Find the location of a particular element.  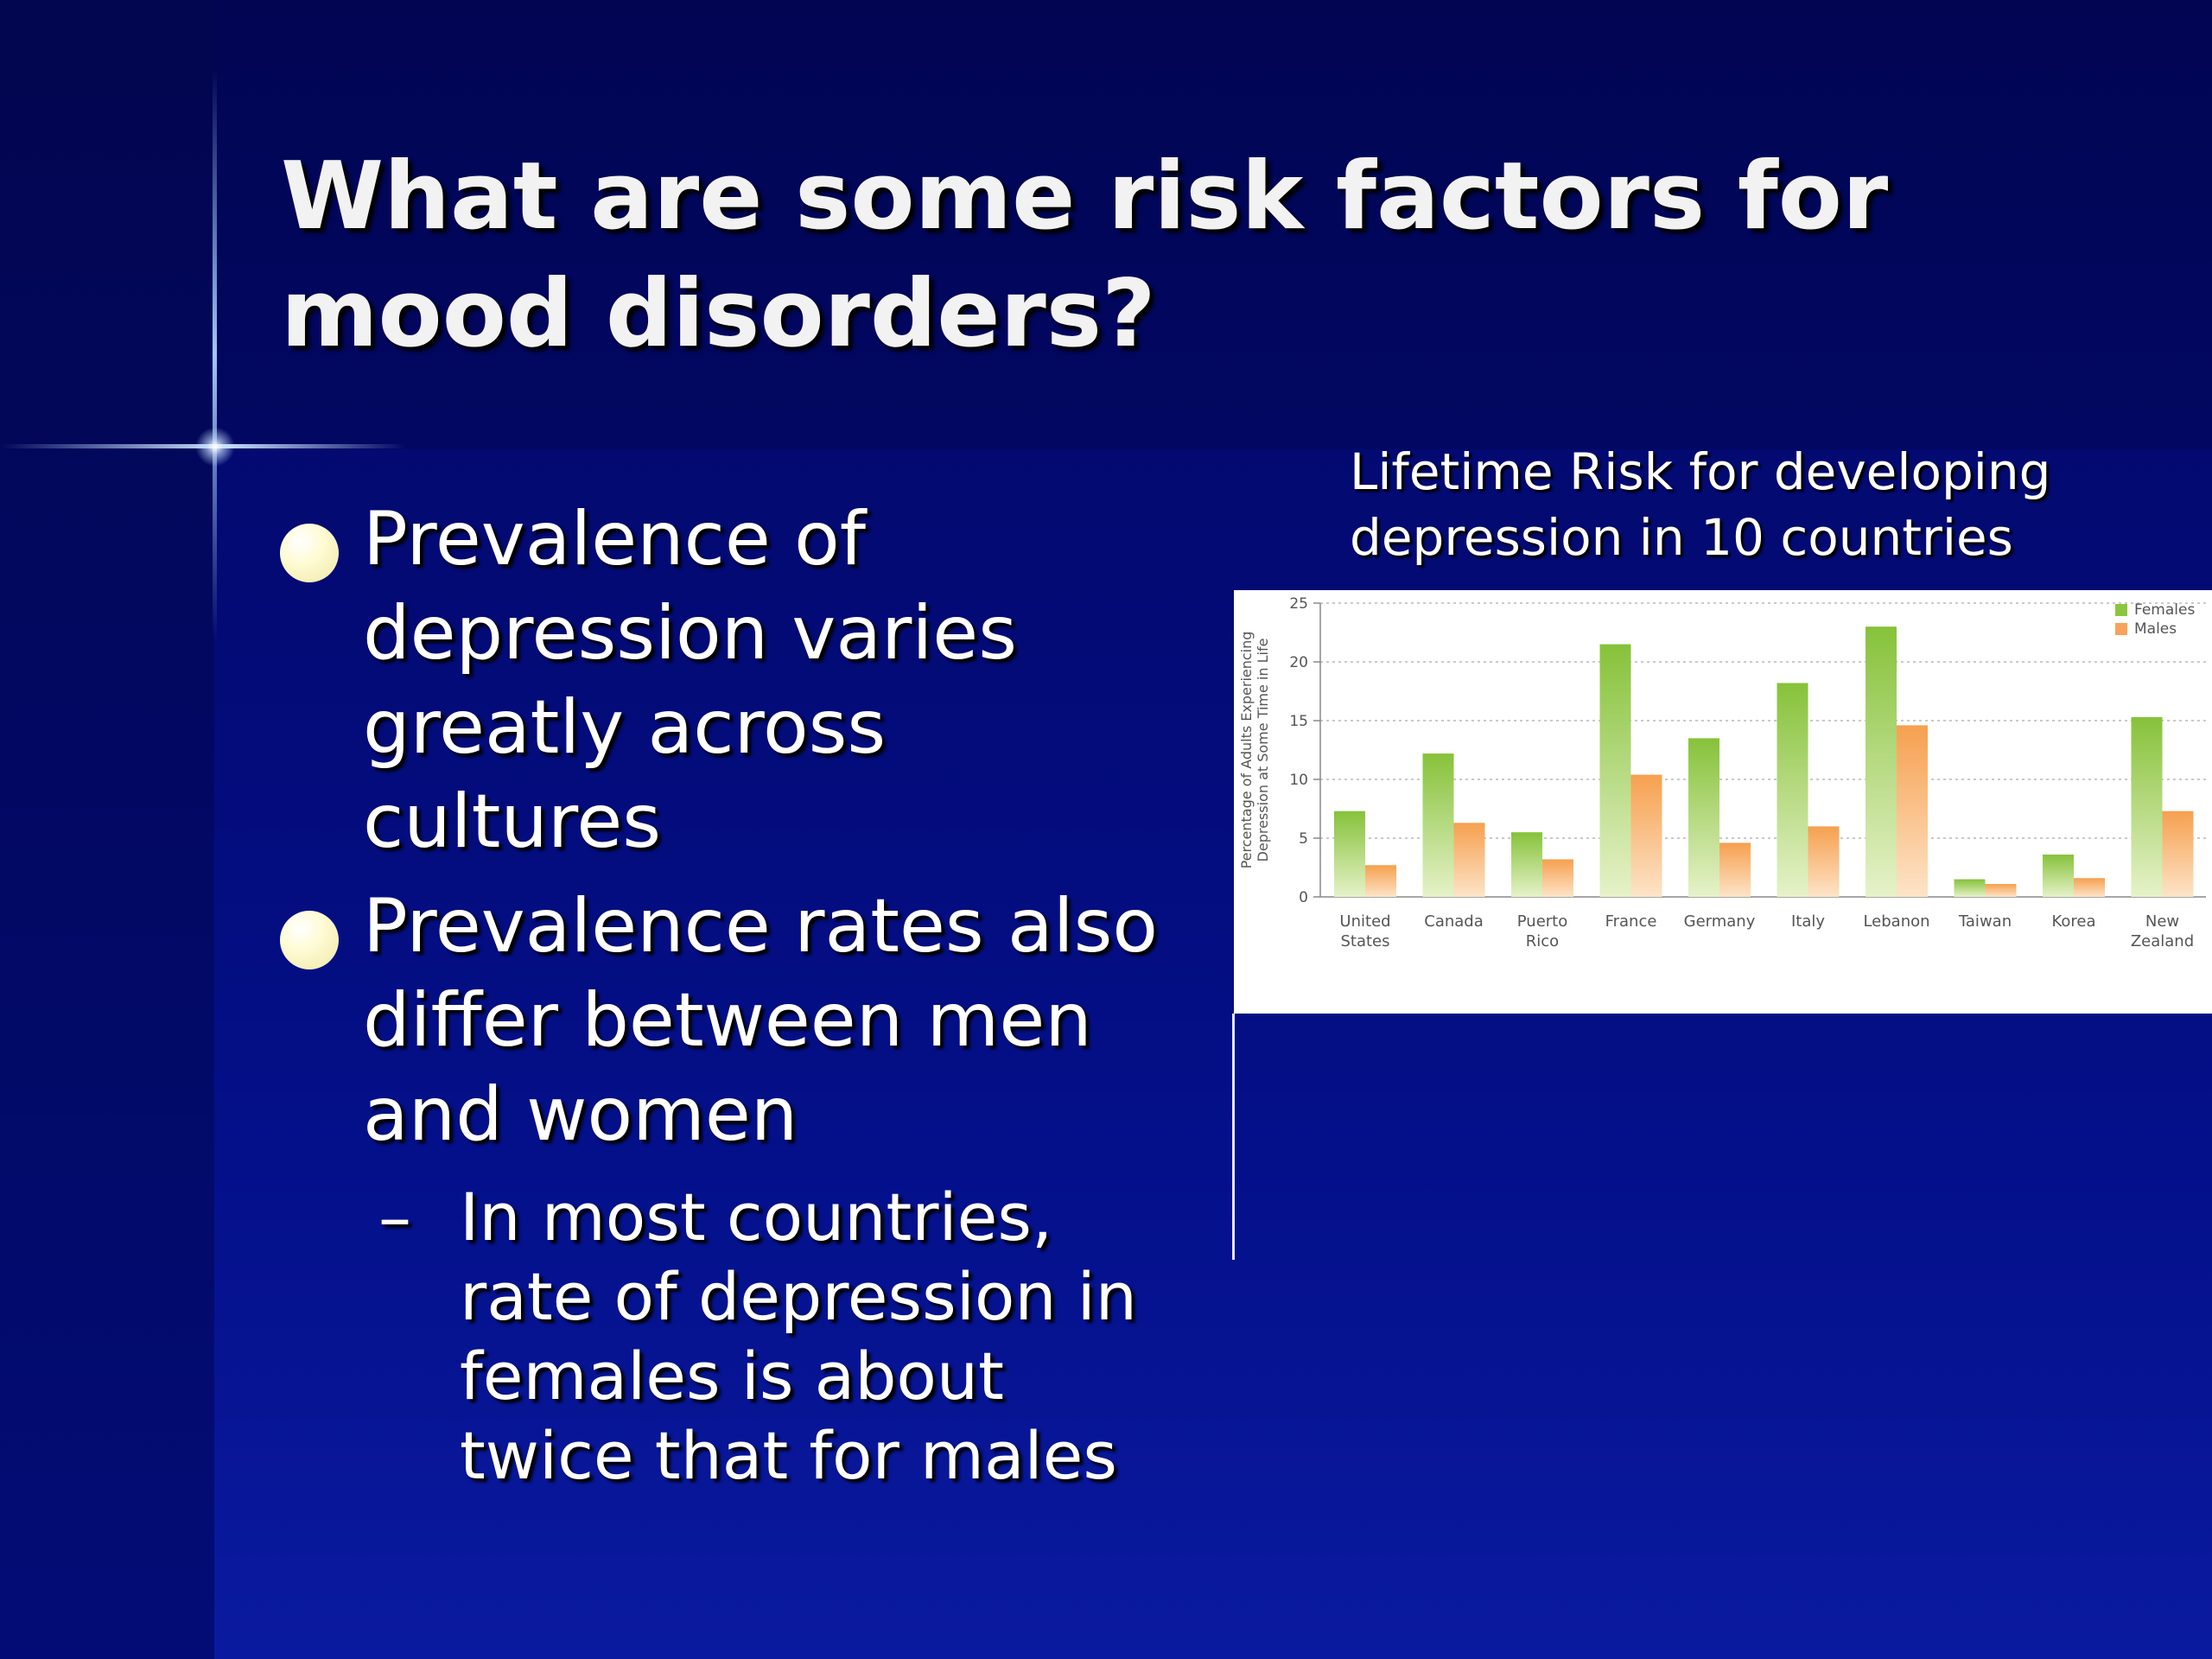

y-axis-title-line: Percentage of Adults Experiencing is located at coordinates (1246, 750).